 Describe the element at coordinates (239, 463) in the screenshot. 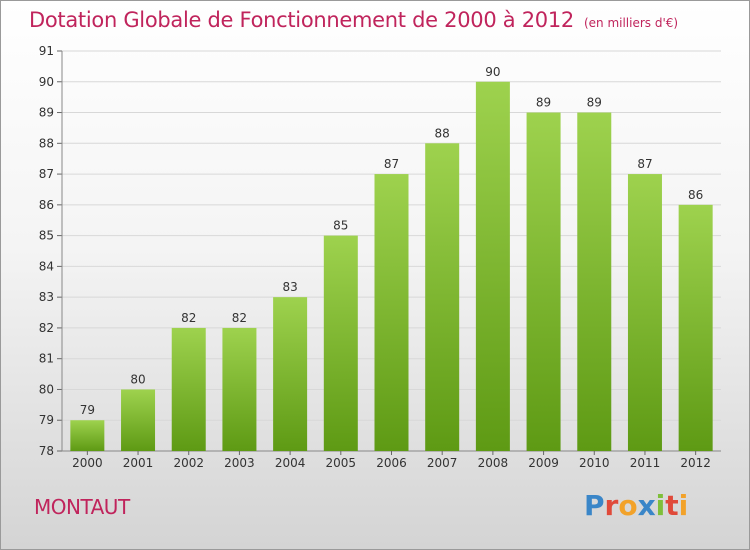

I see `x-tick-label: 2003` at that location.